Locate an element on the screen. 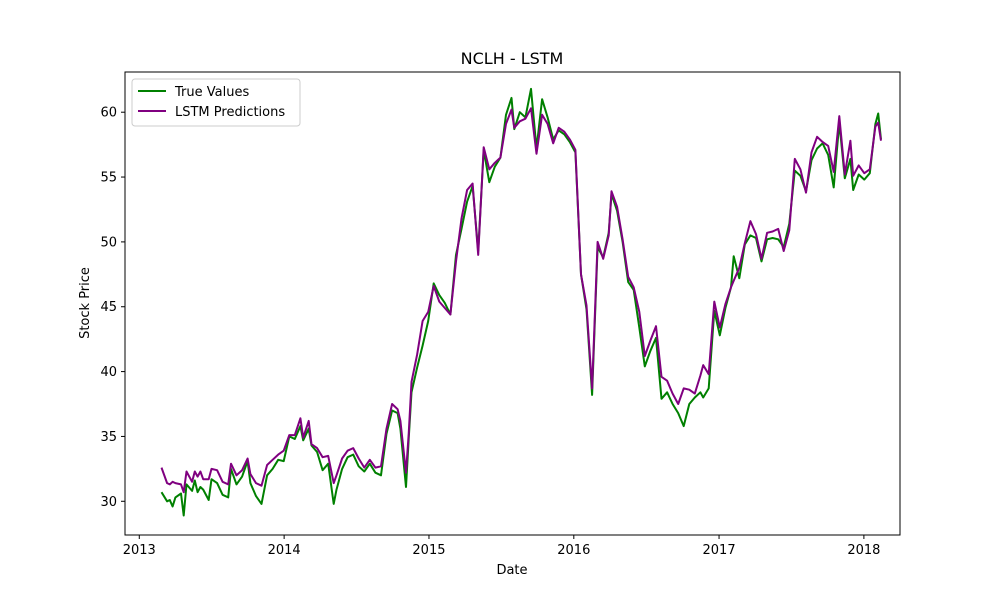 The width and height of the screenshot is (1000, 604). legend-label-true-values: True Values is located at coordinates (211, 92).